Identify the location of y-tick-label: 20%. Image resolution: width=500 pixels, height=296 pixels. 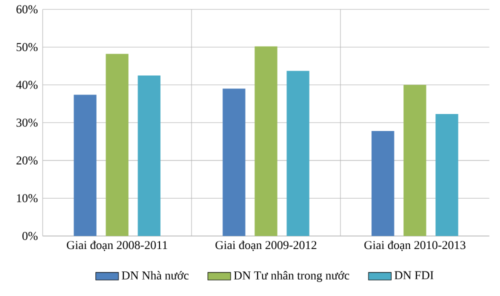
(27, 160).